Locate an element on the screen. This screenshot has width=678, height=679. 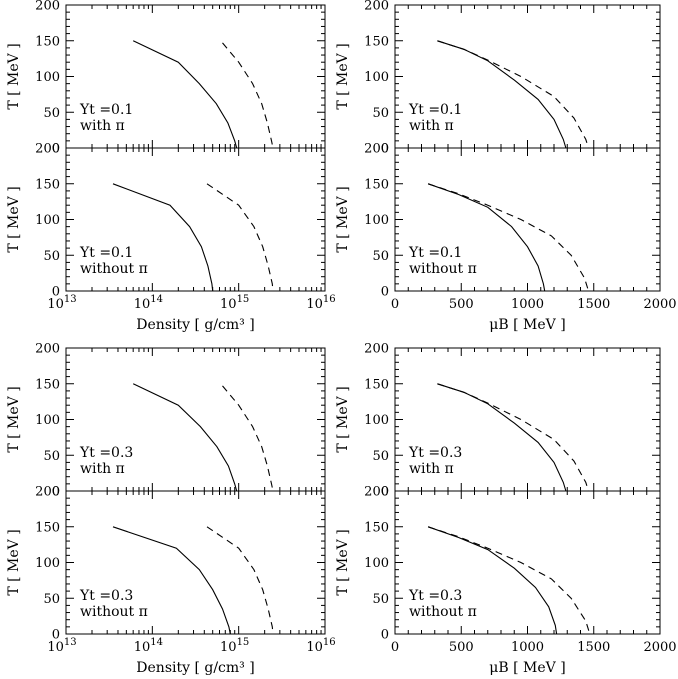
x-axis-title: Density [ g/cm³ ] is located at coordinates (195, 325).